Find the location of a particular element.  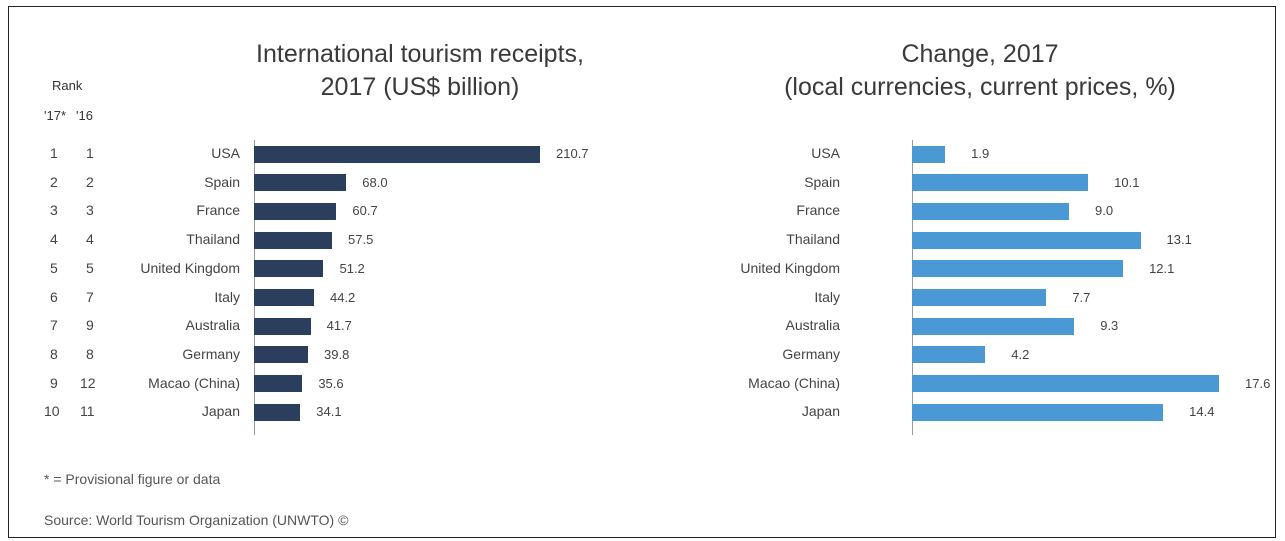

right-category-label: Italy is located at coordinates (827, 297).